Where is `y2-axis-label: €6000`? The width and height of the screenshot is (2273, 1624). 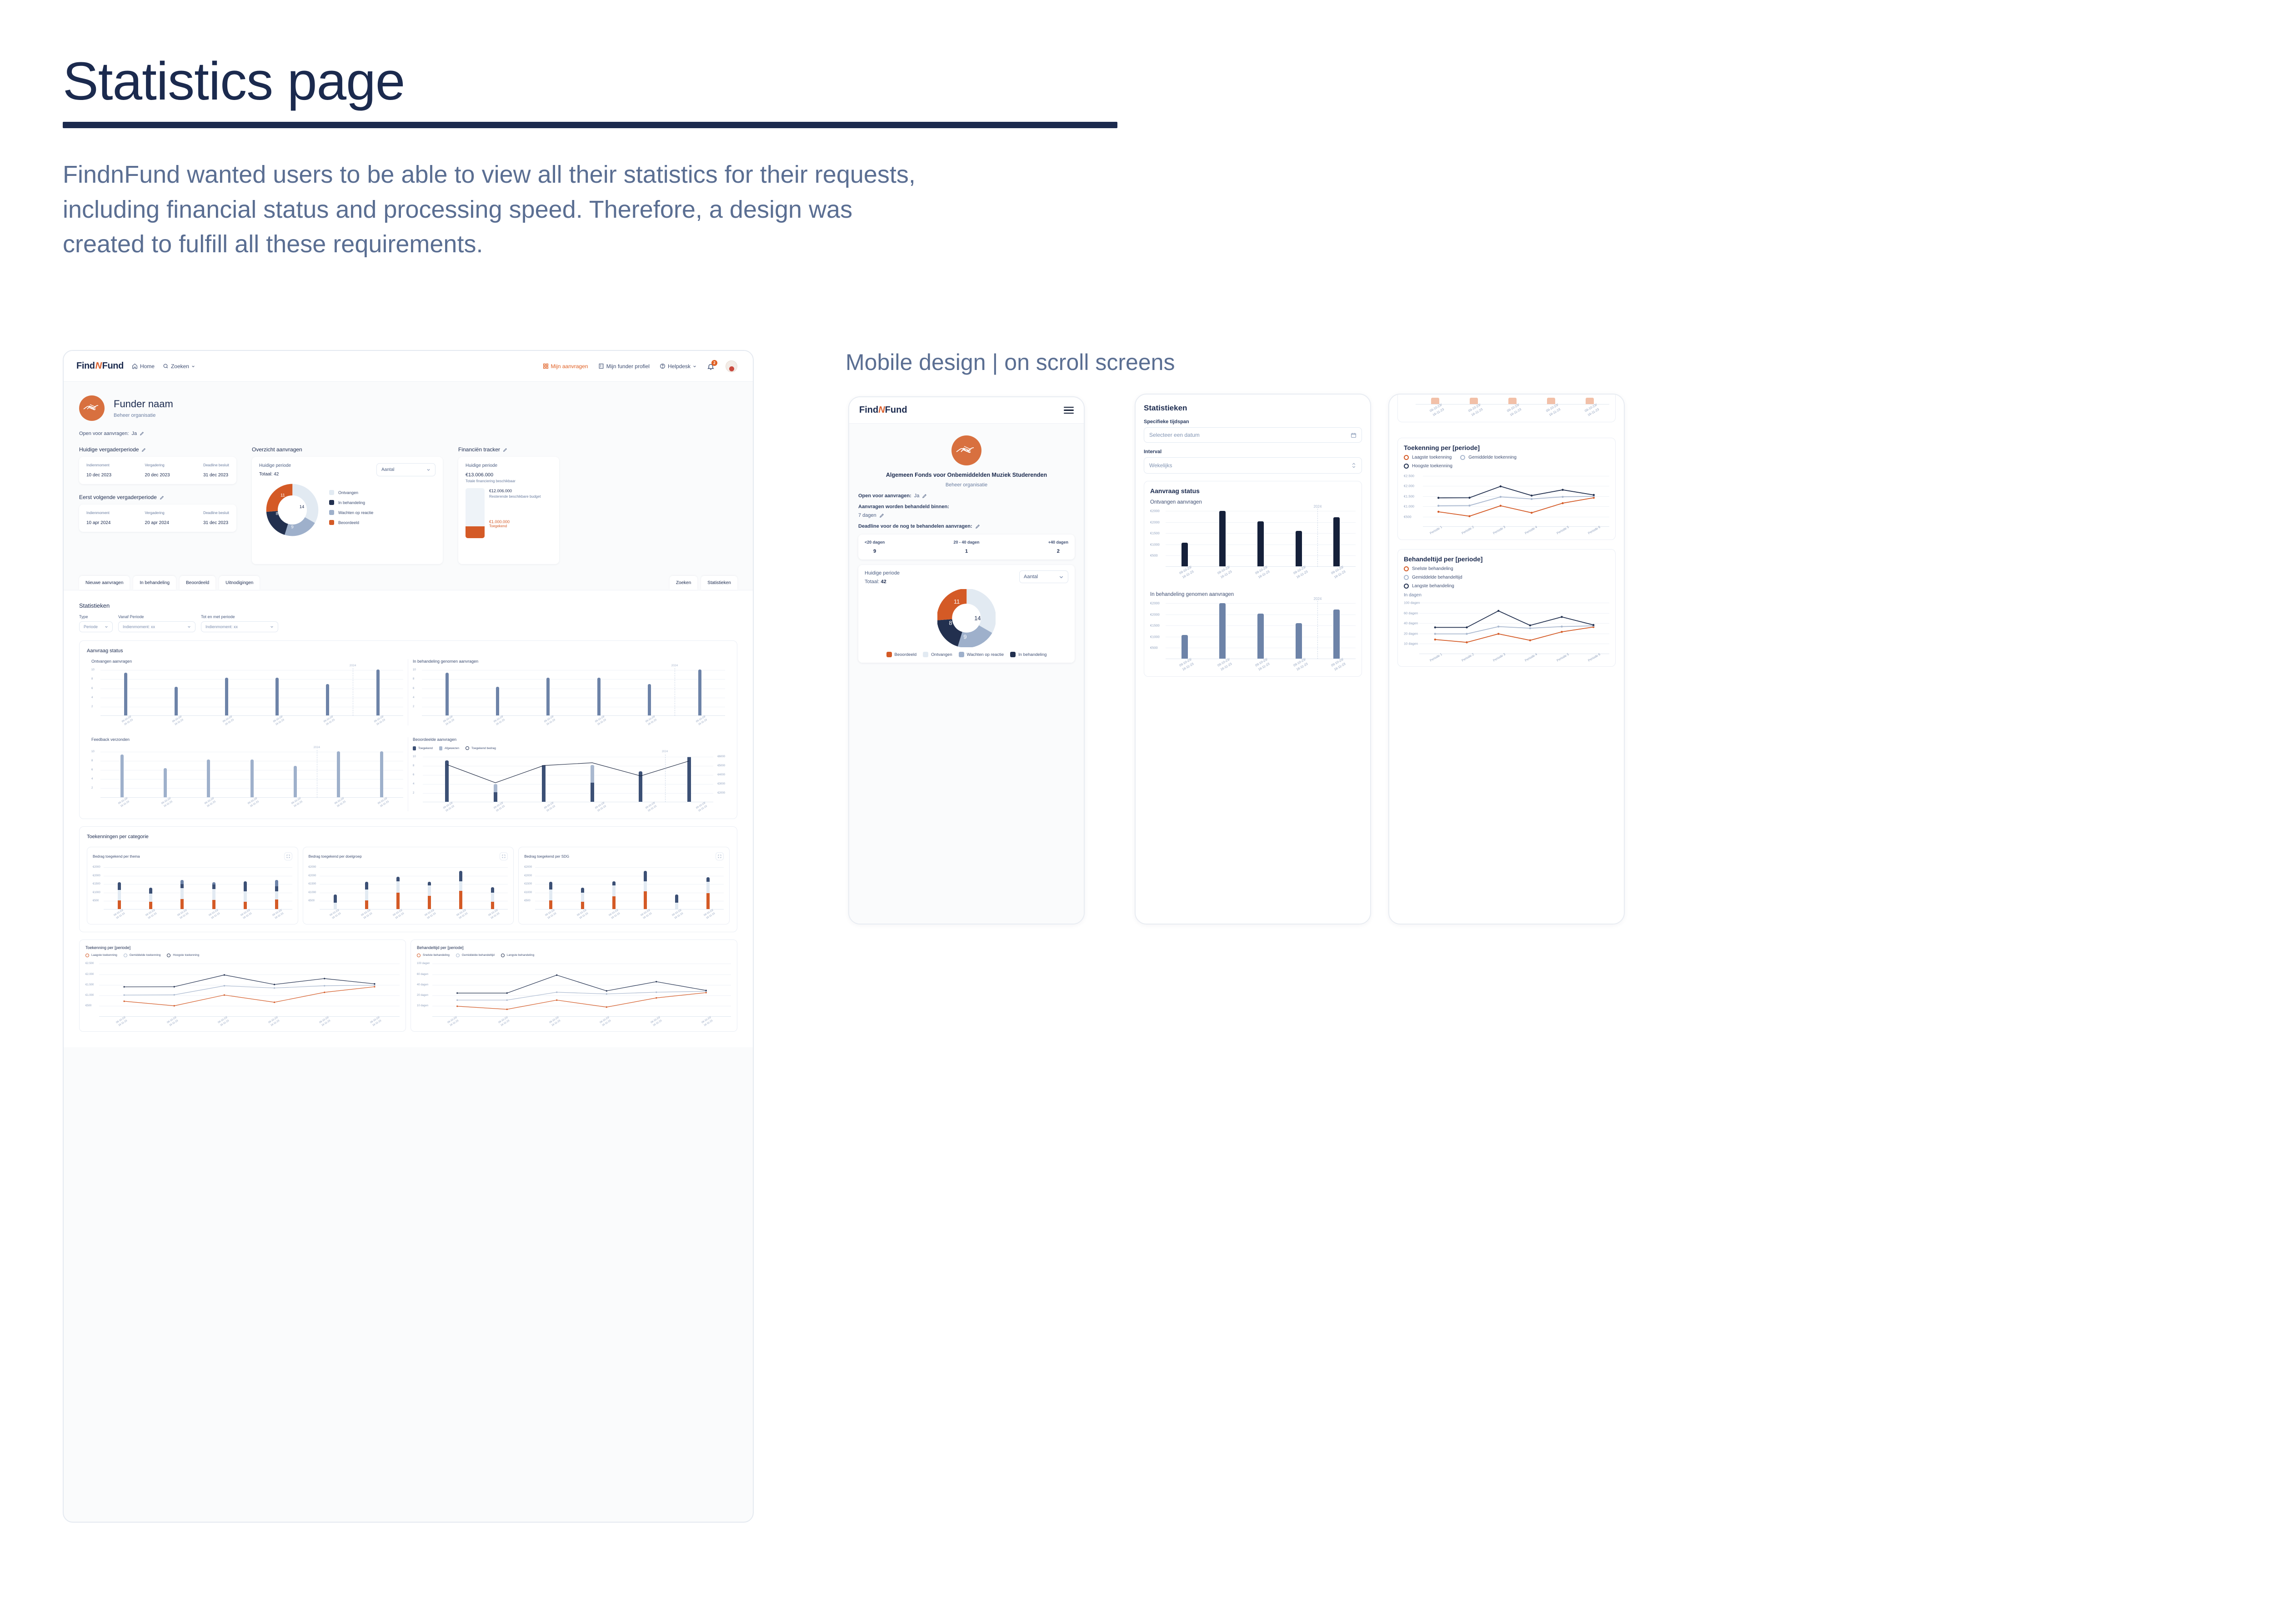
y2-axis-label: €6000 is located at coordinates (721, 756).